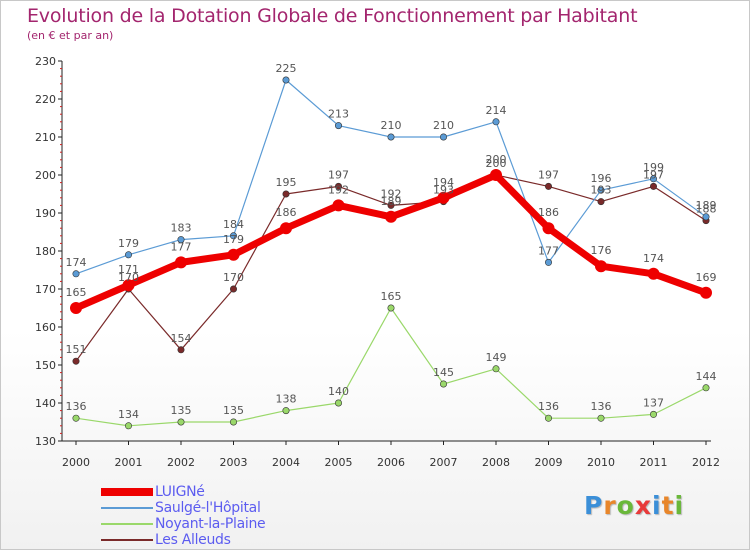  What do you see at coordinates (286, 462) in the screenshot?
I see `x-tick-label: 2004` at bounding box center [286, 462].